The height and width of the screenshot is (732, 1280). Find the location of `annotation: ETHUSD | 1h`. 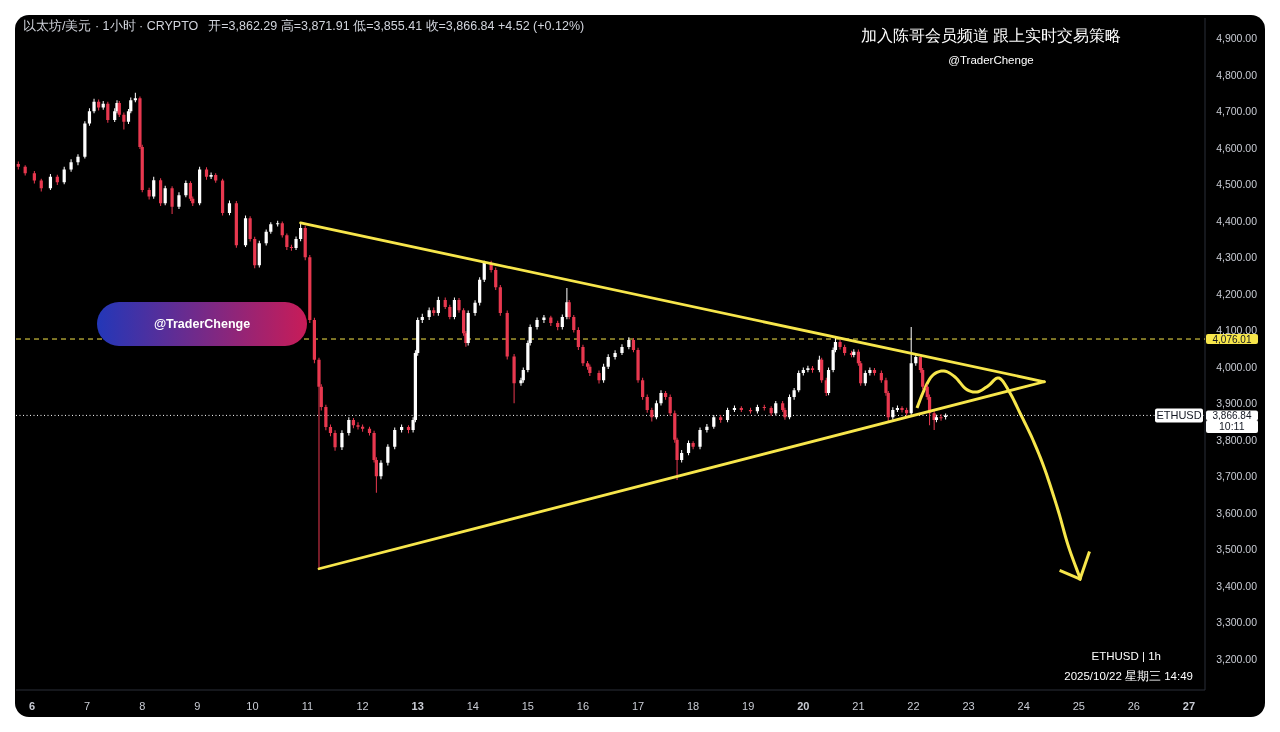

annotation: ETHUSD | 1h is located at coordinates (1126, 656).